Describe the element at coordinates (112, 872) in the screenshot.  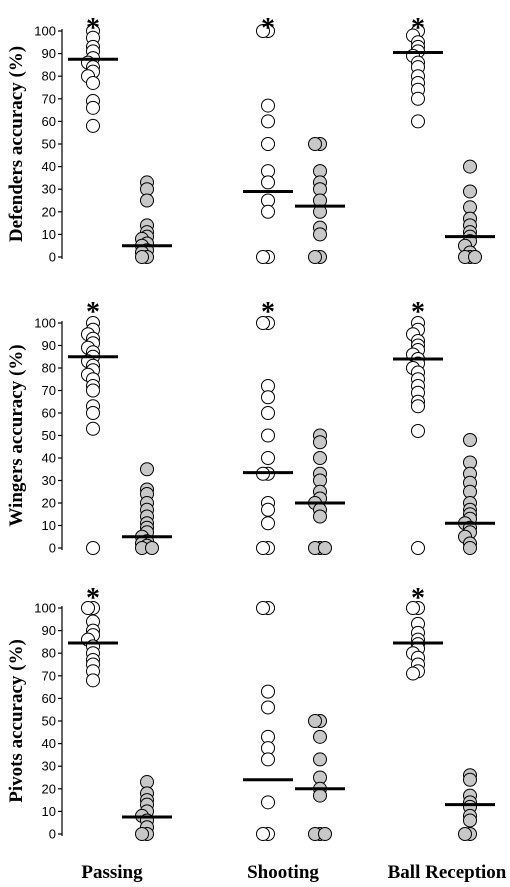
I see `category-label: Passing` at that location.